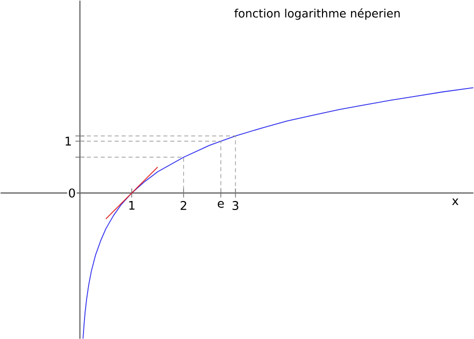 The image size is (474, 339). What do you see at coordinates (131, 205) in the screenshot?
I see `x-tick-label: 1` at bounding box center [131, 205].